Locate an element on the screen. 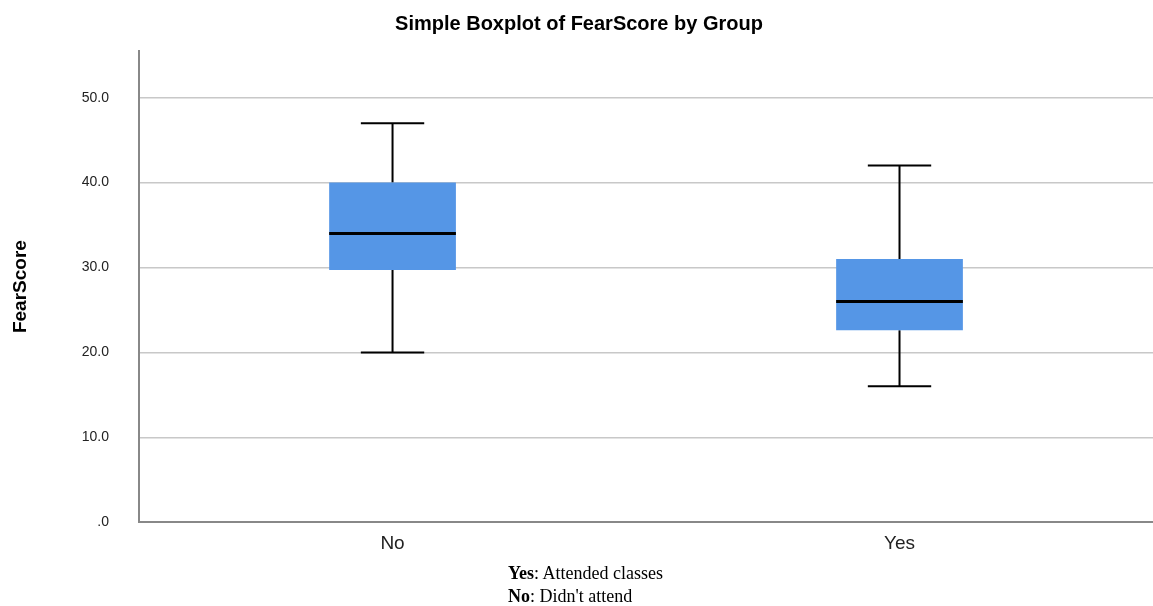 Image resolution: width=1153 pixels, height=606 pixels. x-tick-label: No is located at coordinates (392, 542).